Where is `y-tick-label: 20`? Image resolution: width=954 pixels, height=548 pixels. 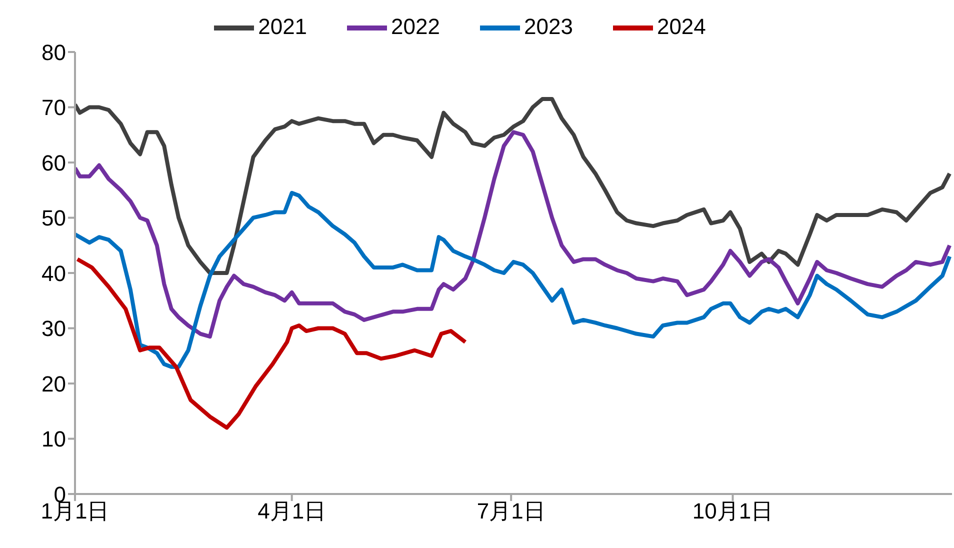 y-tick-label: 20 is located at coordinates (54, 383).